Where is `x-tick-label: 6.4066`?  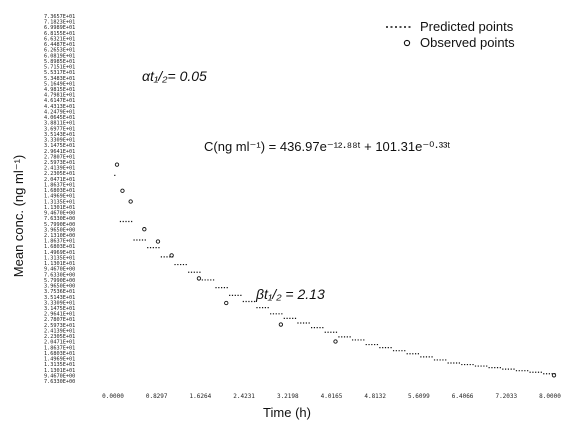
x-tick-label: 6.4066 is located at coordinates (463, 396).